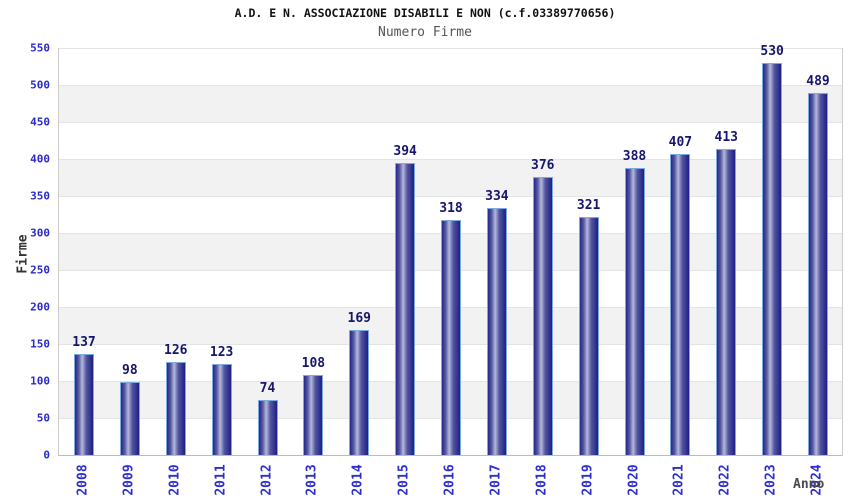 This screenshot has width=850, height=500. I want to click on bar-value-label: 321, so click(588, 205).